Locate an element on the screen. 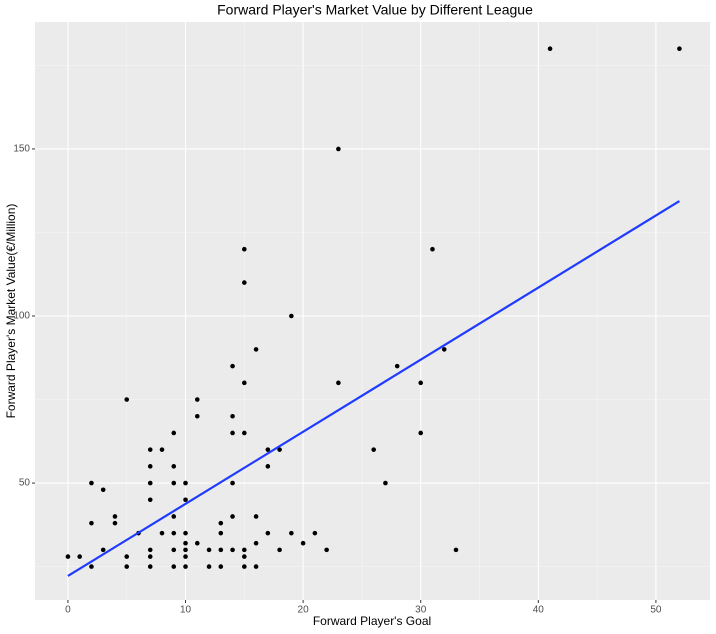 This screenshot has width=716, height=634. y-tick-label: 150 is located at coordinates (21, 149).